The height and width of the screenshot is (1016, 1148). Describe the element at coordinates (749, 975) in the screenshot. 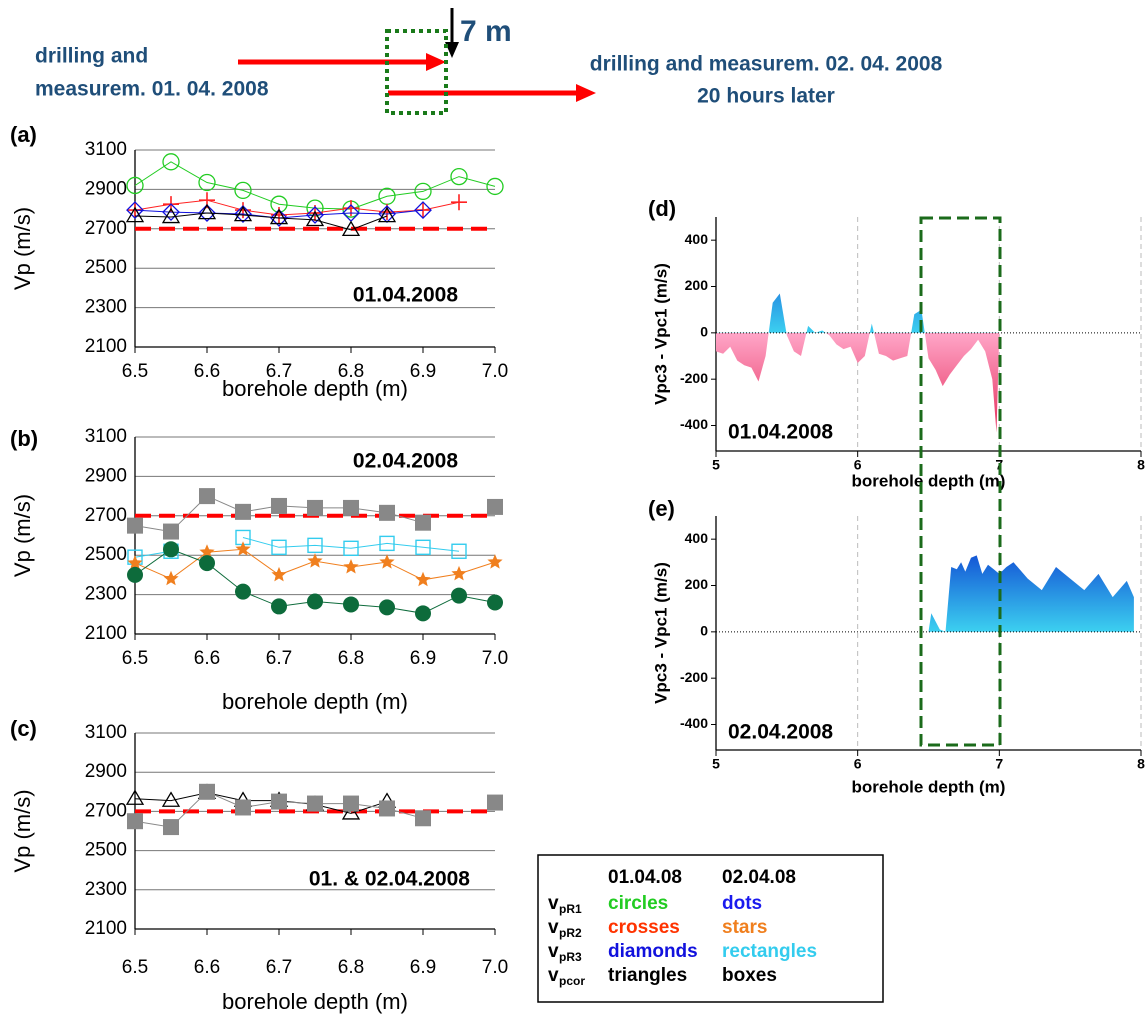

I see `legend-cell: boxes` at that location.